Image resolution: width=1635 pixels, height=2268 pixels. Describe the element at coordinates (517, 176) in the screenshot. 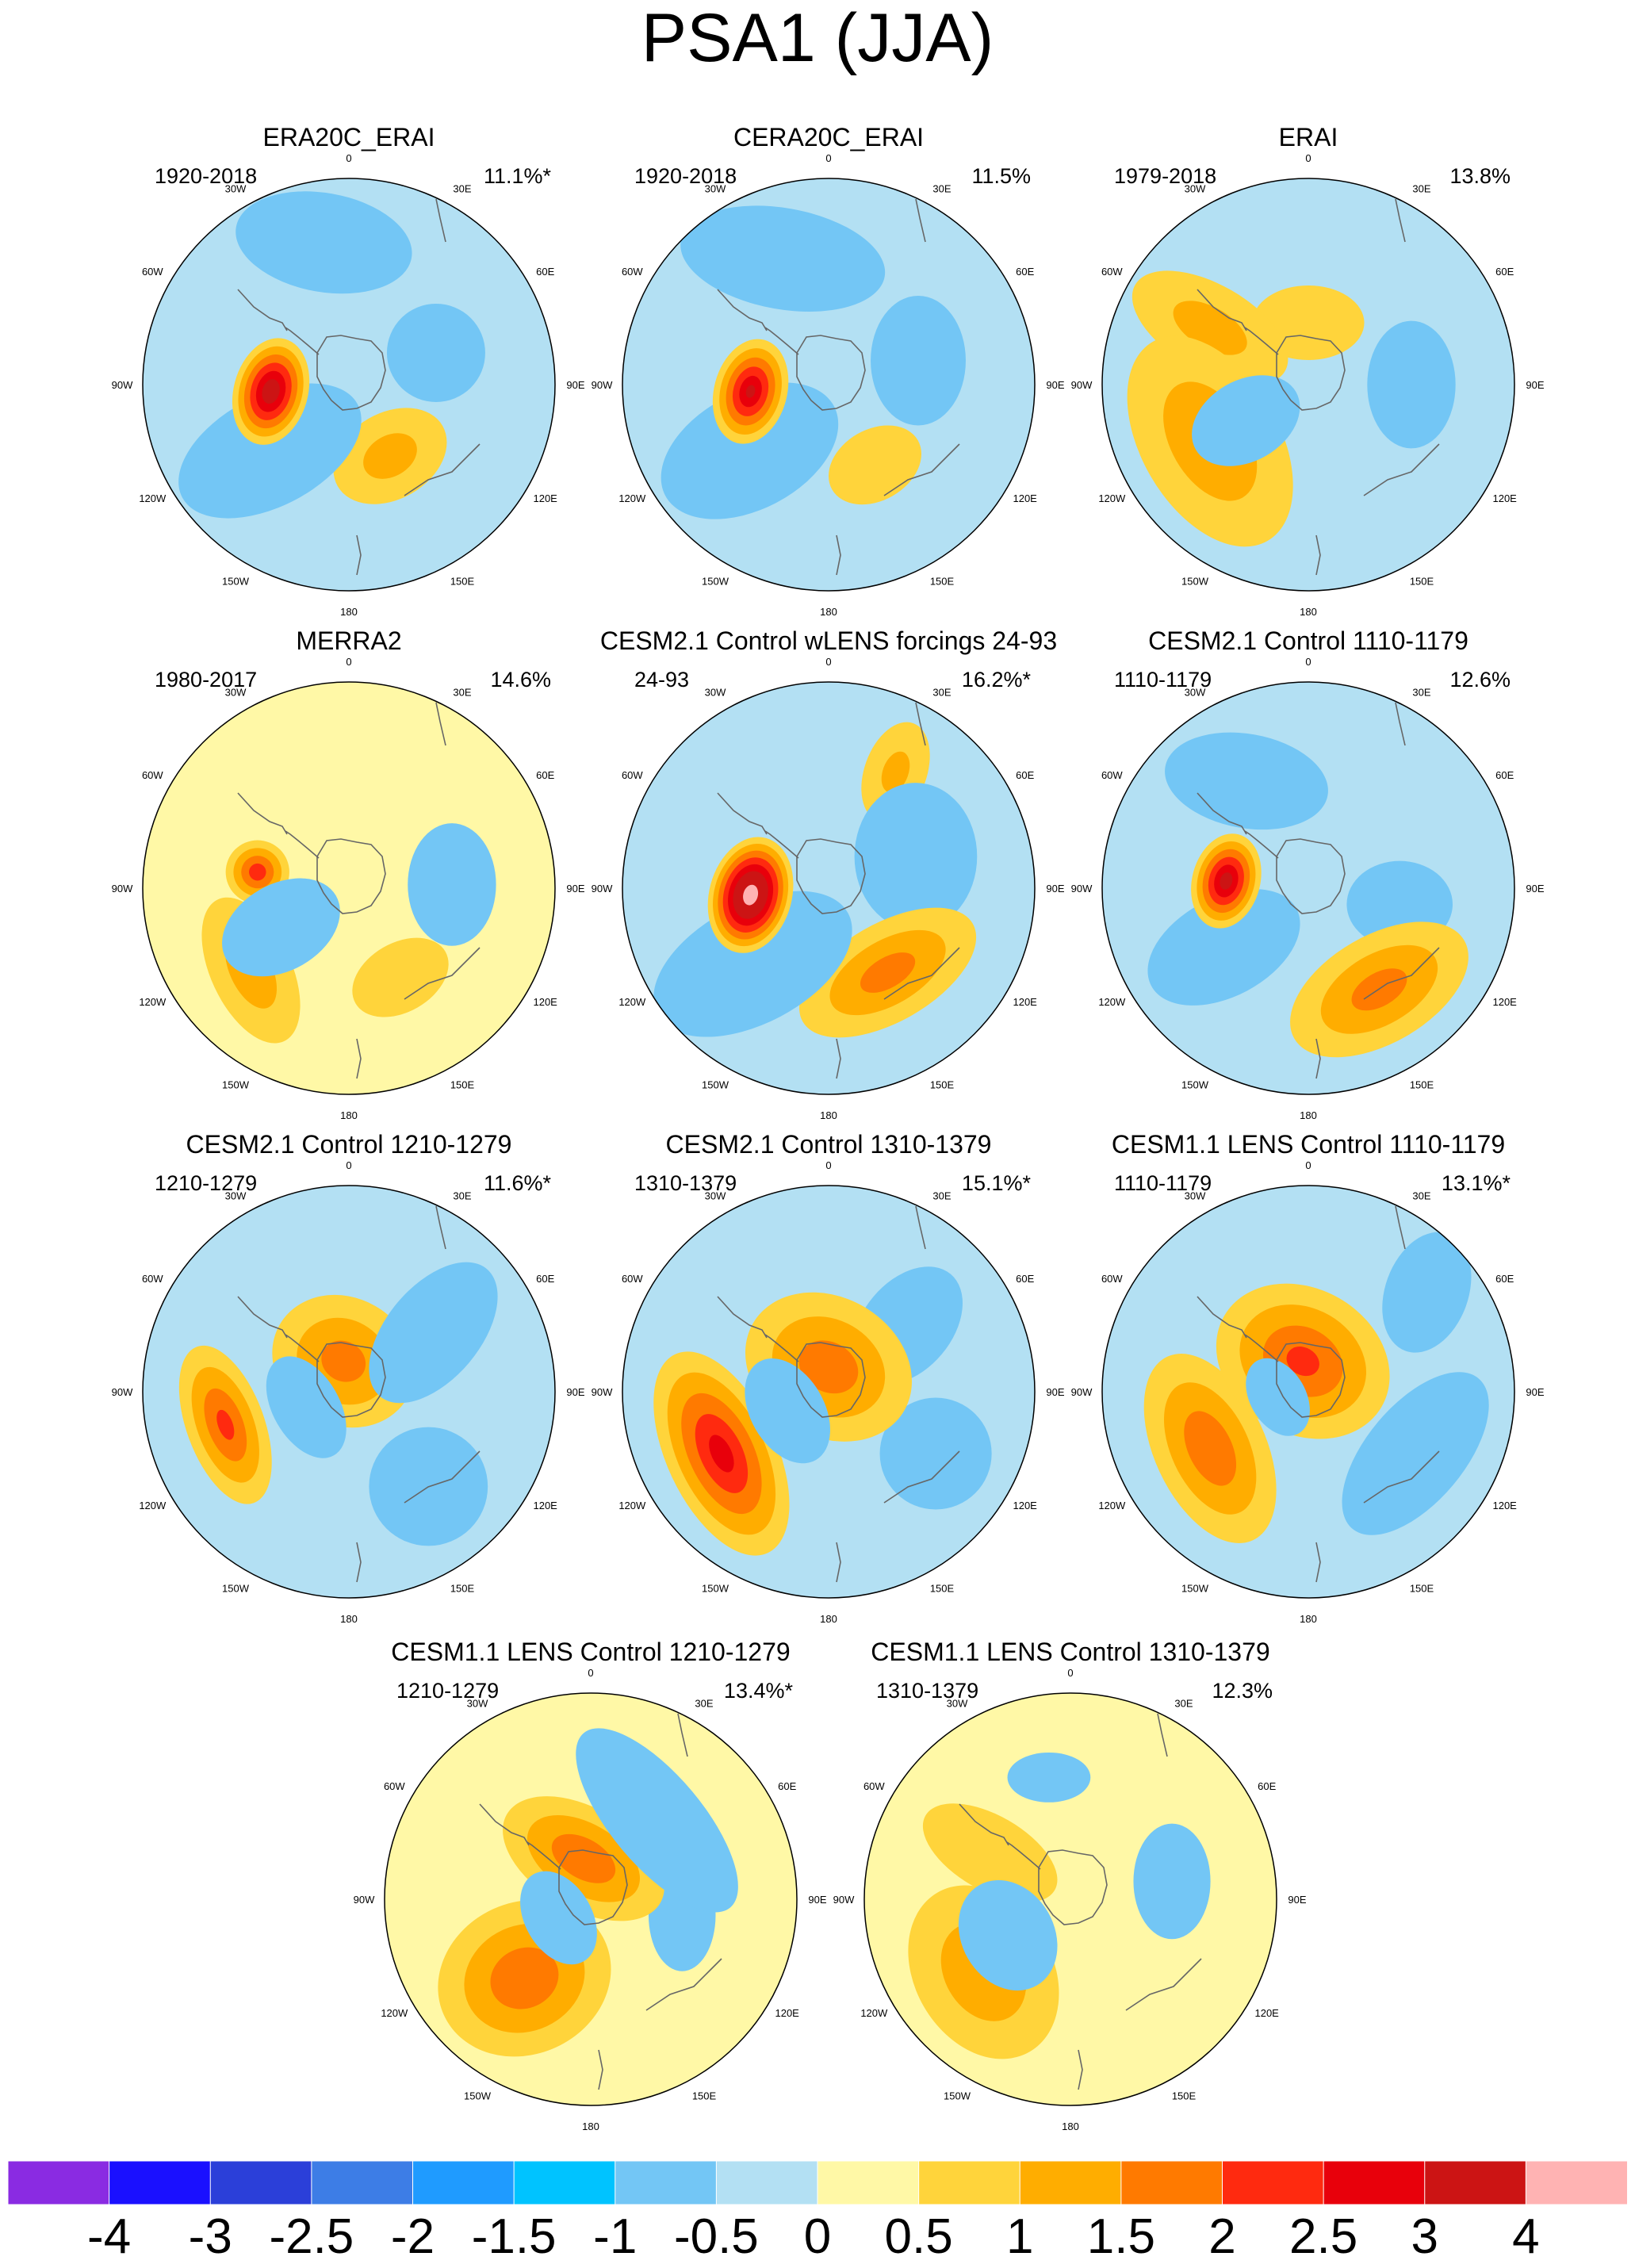

I see `panel-variance: 11.1%*` at that location.